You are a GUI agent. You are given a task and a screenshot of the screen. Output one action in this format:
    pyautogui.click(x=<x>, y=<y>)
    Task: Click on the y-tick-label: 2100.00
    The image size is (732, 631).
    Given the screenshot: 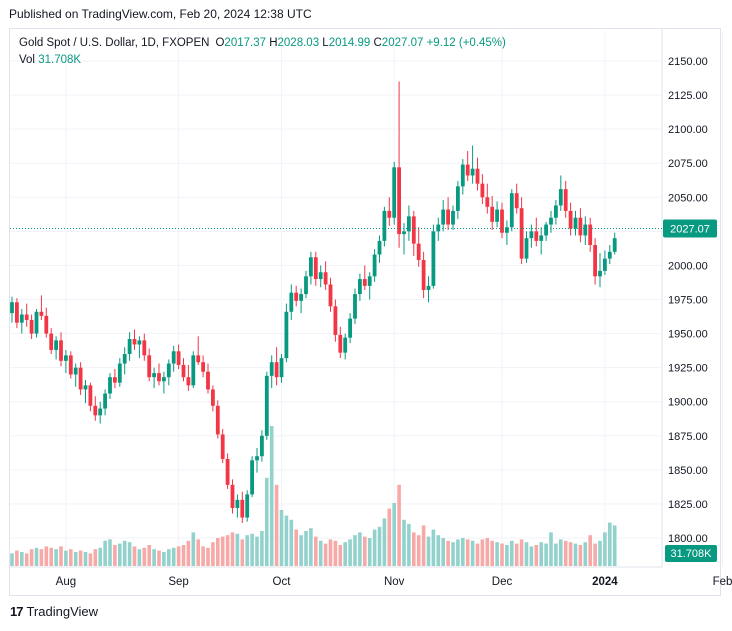 What is the action you would take?
    pyautogui.click(x=688, y=130)
    